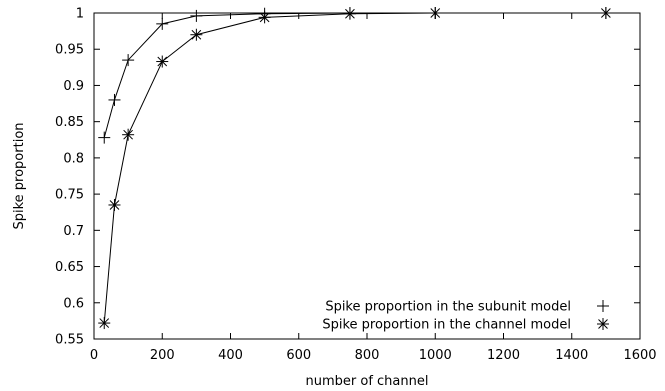 The width and height of the screenshot is (665, 391). I want to click on y-tick-label: 1, so click(80, 14).